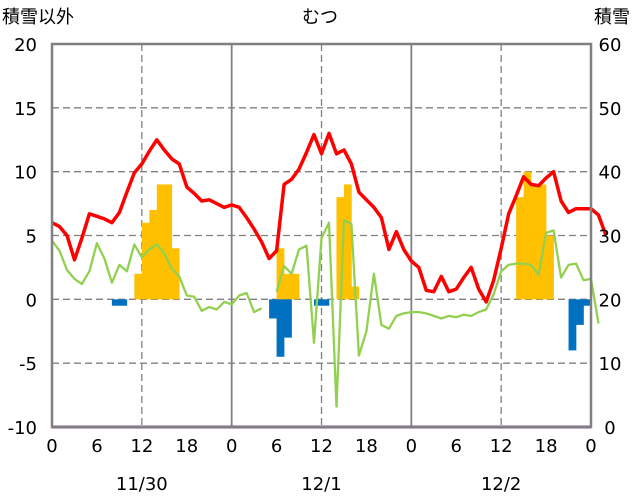 Image resolution: width=636 pixels, height=501 pixels. I want to click on series-line, so click(157, 276).